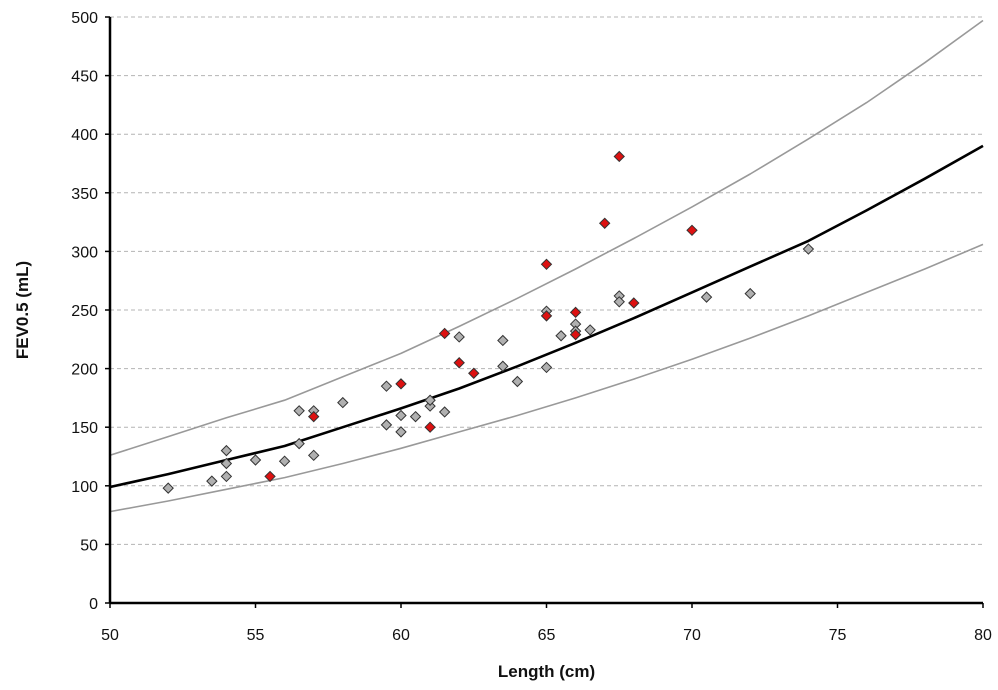  I want to click on y-tick-labels: 0 50 100 150 200 250 300 350 400 450 500, so click(84, 311).